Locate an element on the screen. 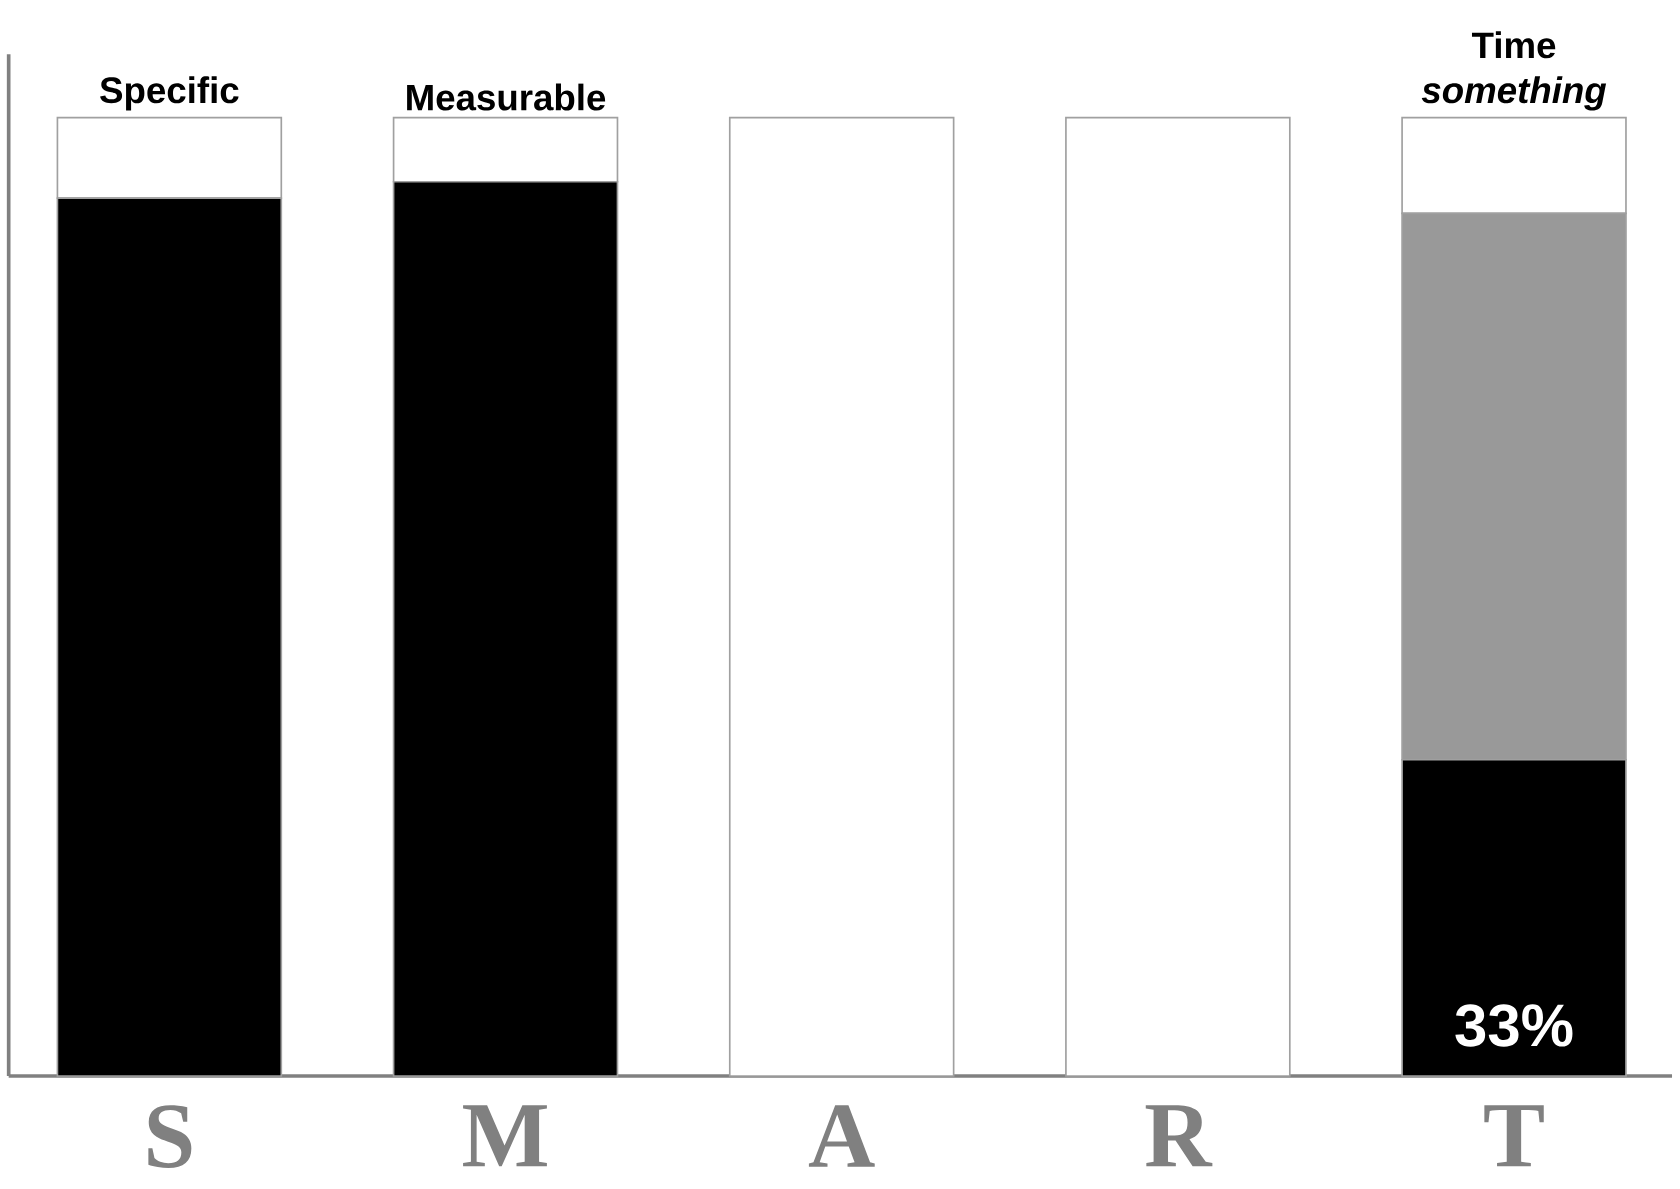  x-tick-label: S is located at coordinates (170, 1136).